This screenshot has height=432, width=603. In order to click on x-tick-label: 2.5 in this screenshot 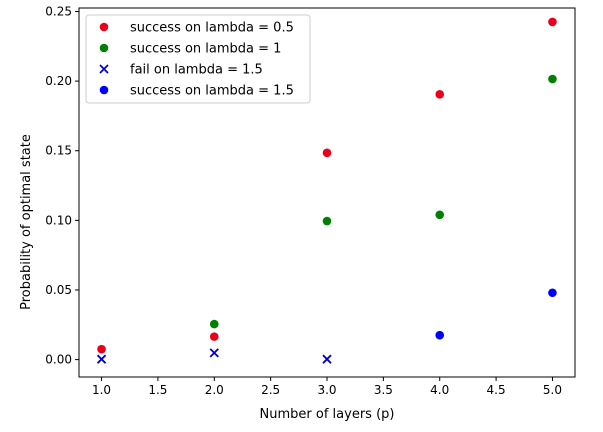, I will do `click(270, 390)`.